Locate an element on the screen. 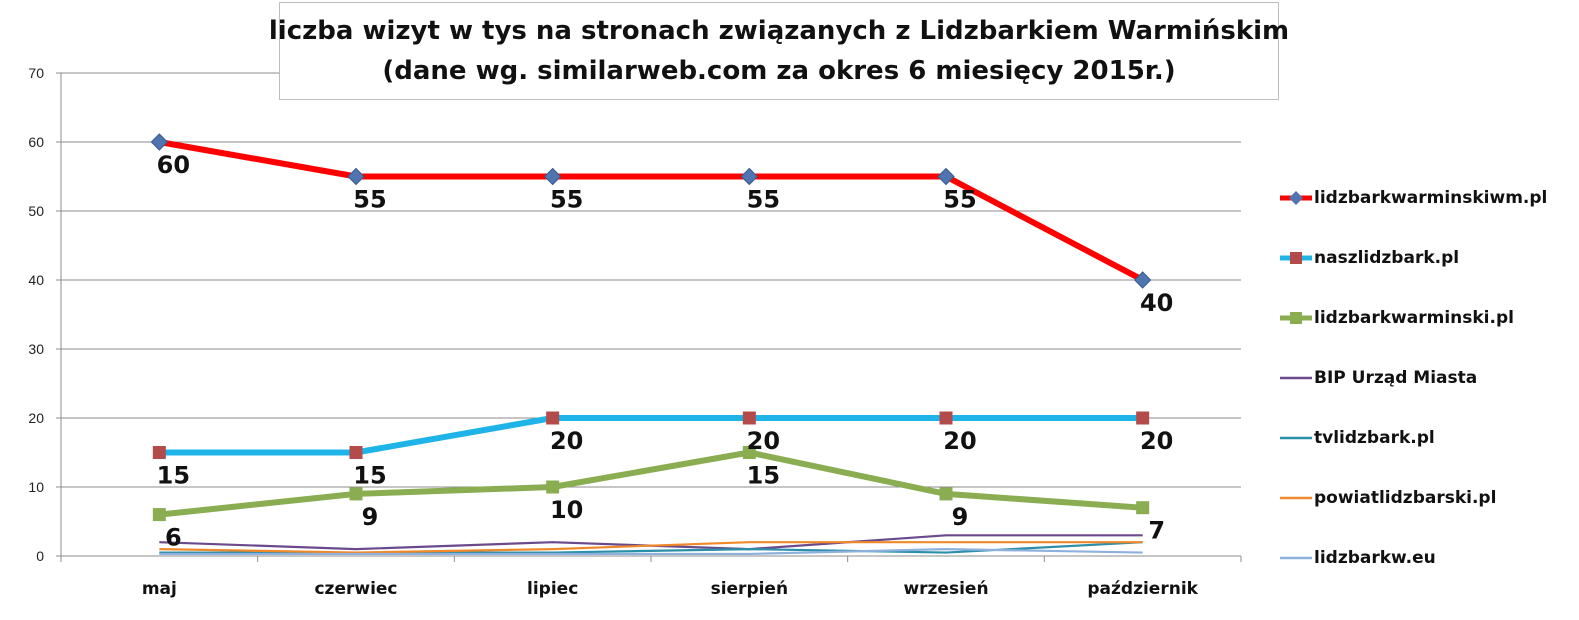 This screenshot has height=620, width=1579. legend-label: lidzbarkw.eu is located at coordinates (1375, 558).